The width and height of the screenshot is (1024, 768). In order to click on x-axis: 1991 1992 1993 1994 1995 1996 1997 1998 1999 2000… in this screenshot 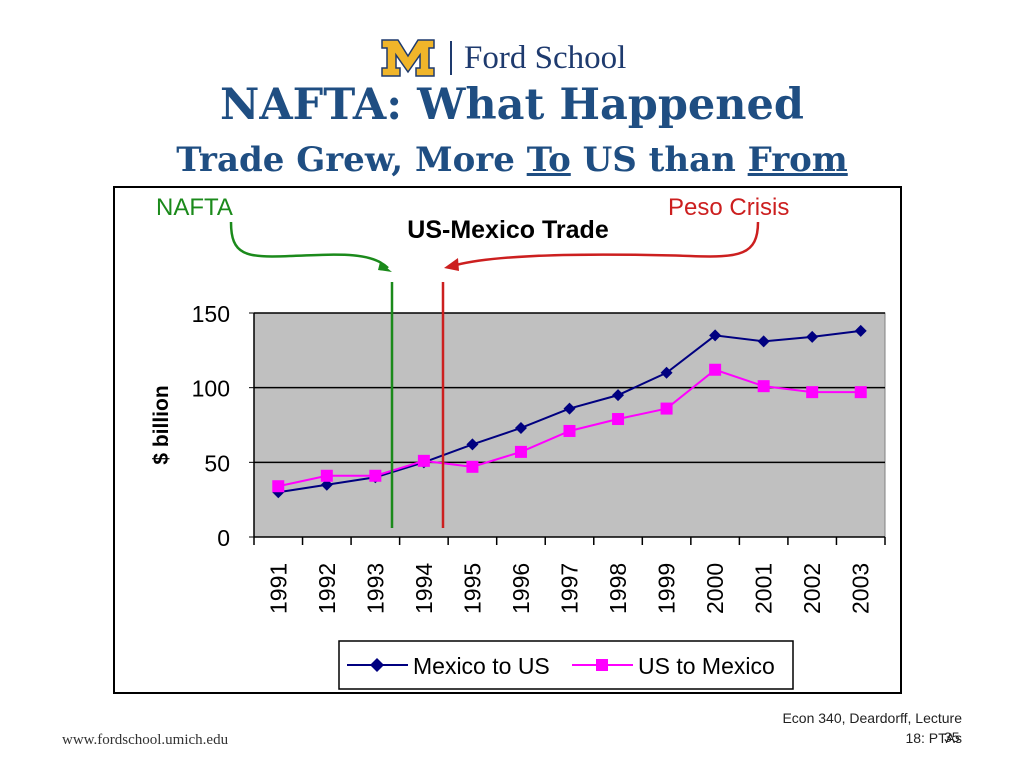, I will do `click(569, 575)`.